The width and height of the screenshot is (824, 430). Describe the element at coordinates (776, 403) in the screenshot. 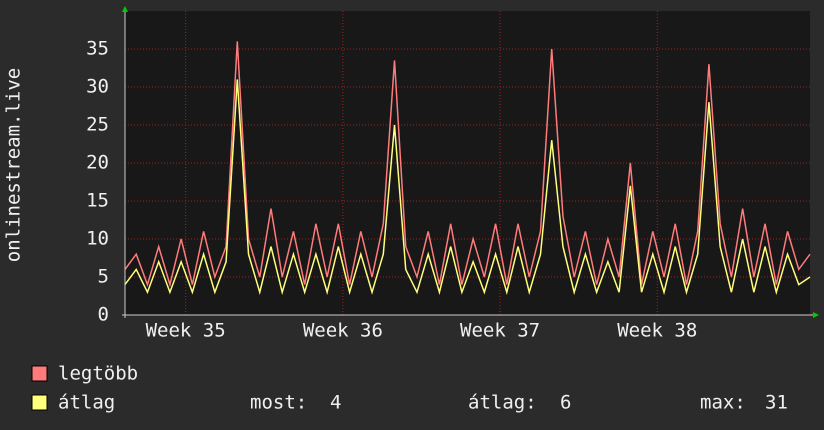

I see `stat-value: 31` at that location.